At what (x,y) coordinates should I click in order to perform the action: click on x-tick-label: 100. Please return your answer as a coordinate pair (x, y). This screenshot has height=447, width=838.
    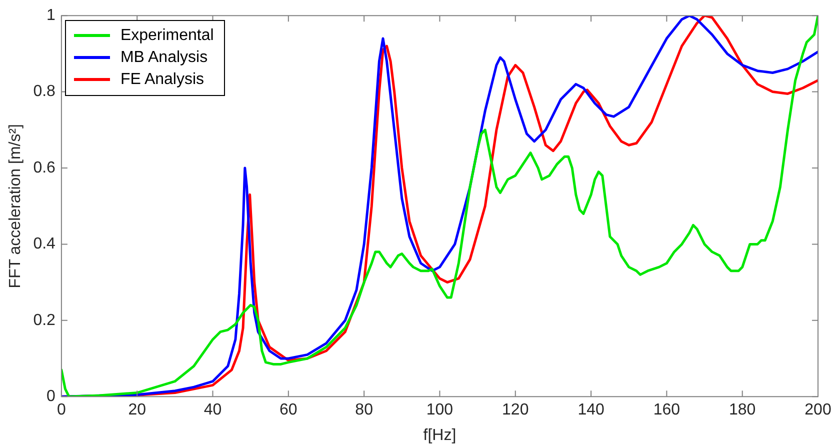
    Looking at the image, I should click on (440, 410).